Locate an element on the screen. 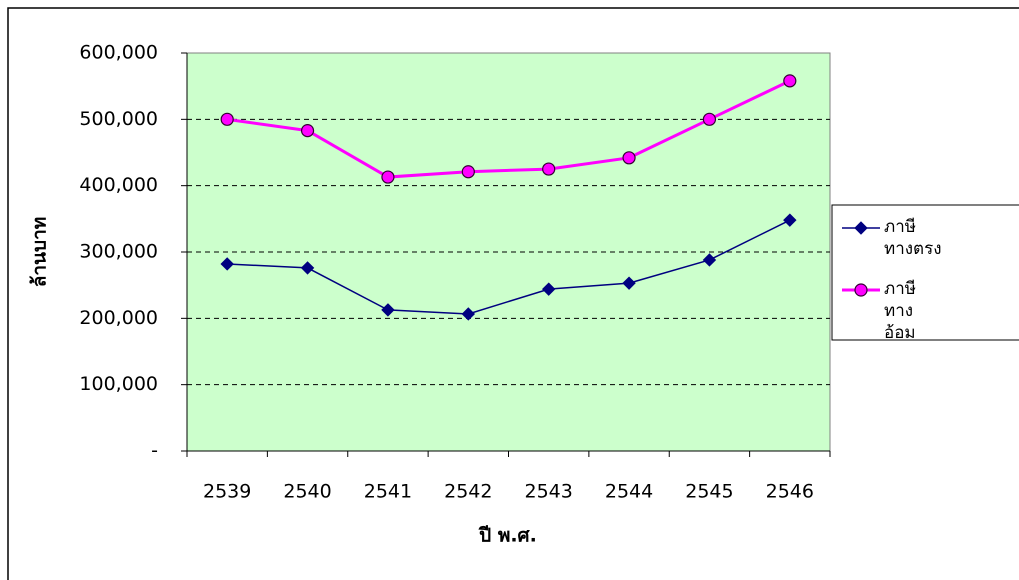  x-tick-label: 2544 is located at coordinates (629, 492).